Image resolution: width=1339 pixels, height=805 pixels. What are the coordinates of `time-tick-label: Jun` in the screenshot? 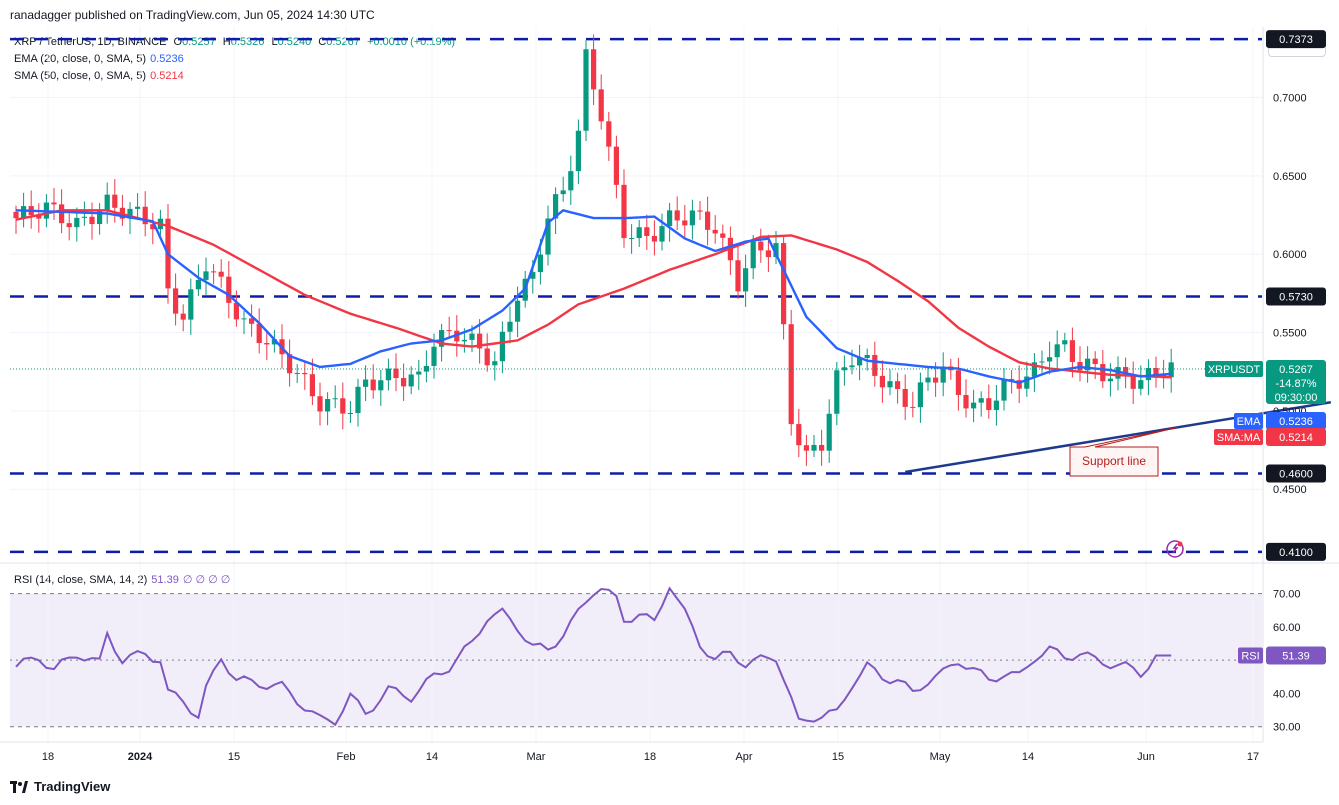 It's located at (1146, 757).